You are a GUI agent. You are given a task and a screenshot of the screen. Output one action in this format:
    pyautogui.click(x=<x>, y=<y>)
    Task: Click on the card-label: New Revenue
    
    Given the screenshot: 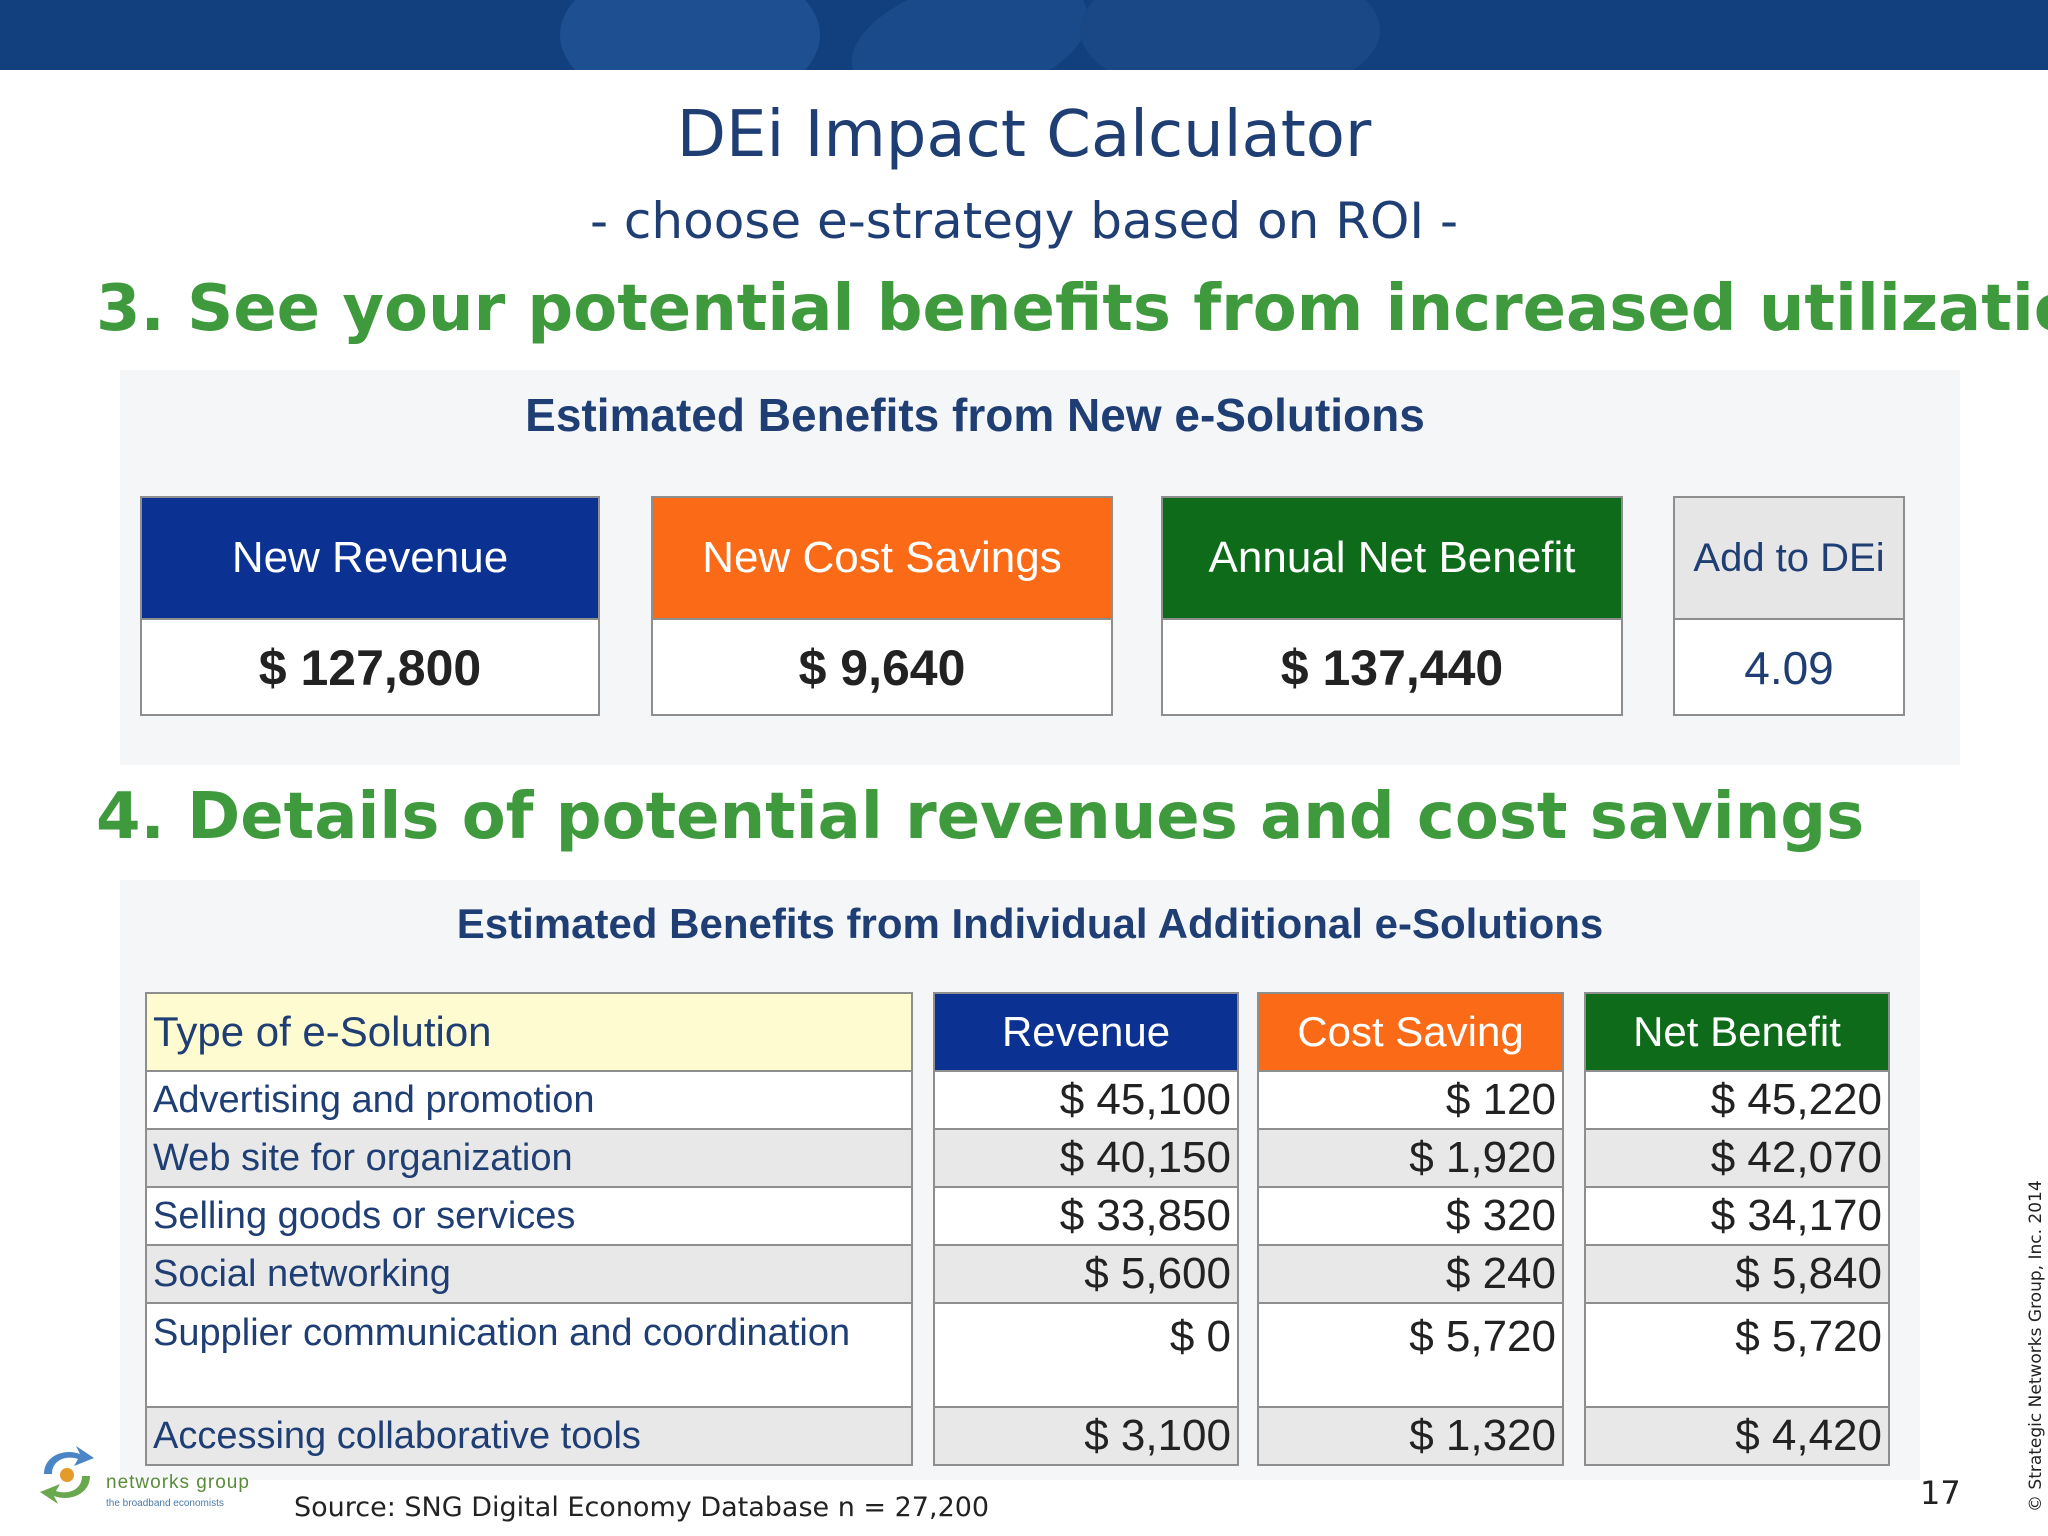 What is the action you would take?
    pyautogui.click(x=370, y=559)
    